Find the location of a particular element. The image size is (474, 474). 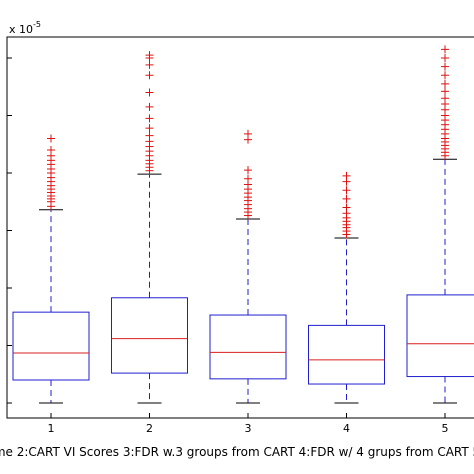

x-tick-label: 3 is located at coordinates (248, 428).